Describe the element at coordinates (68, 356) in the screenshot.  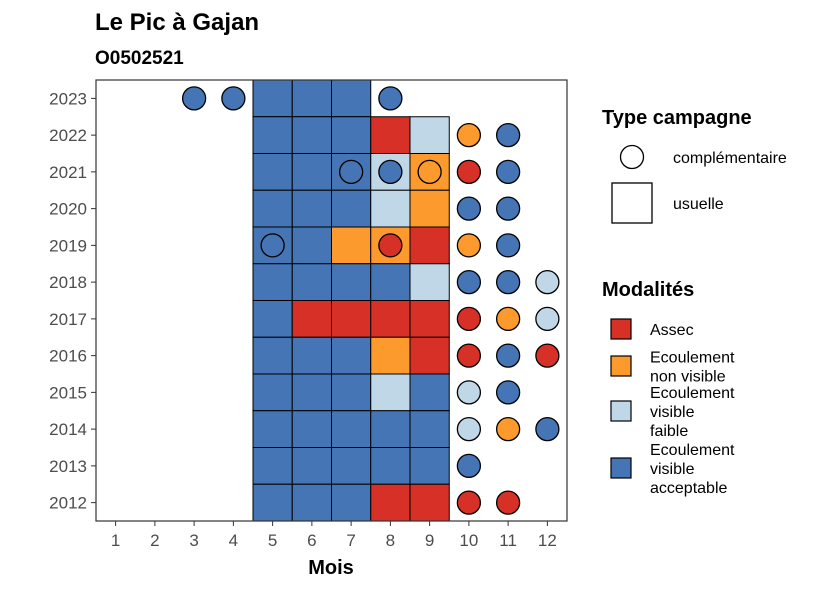
I see `y-tick-label-2016: 2016` at that location.